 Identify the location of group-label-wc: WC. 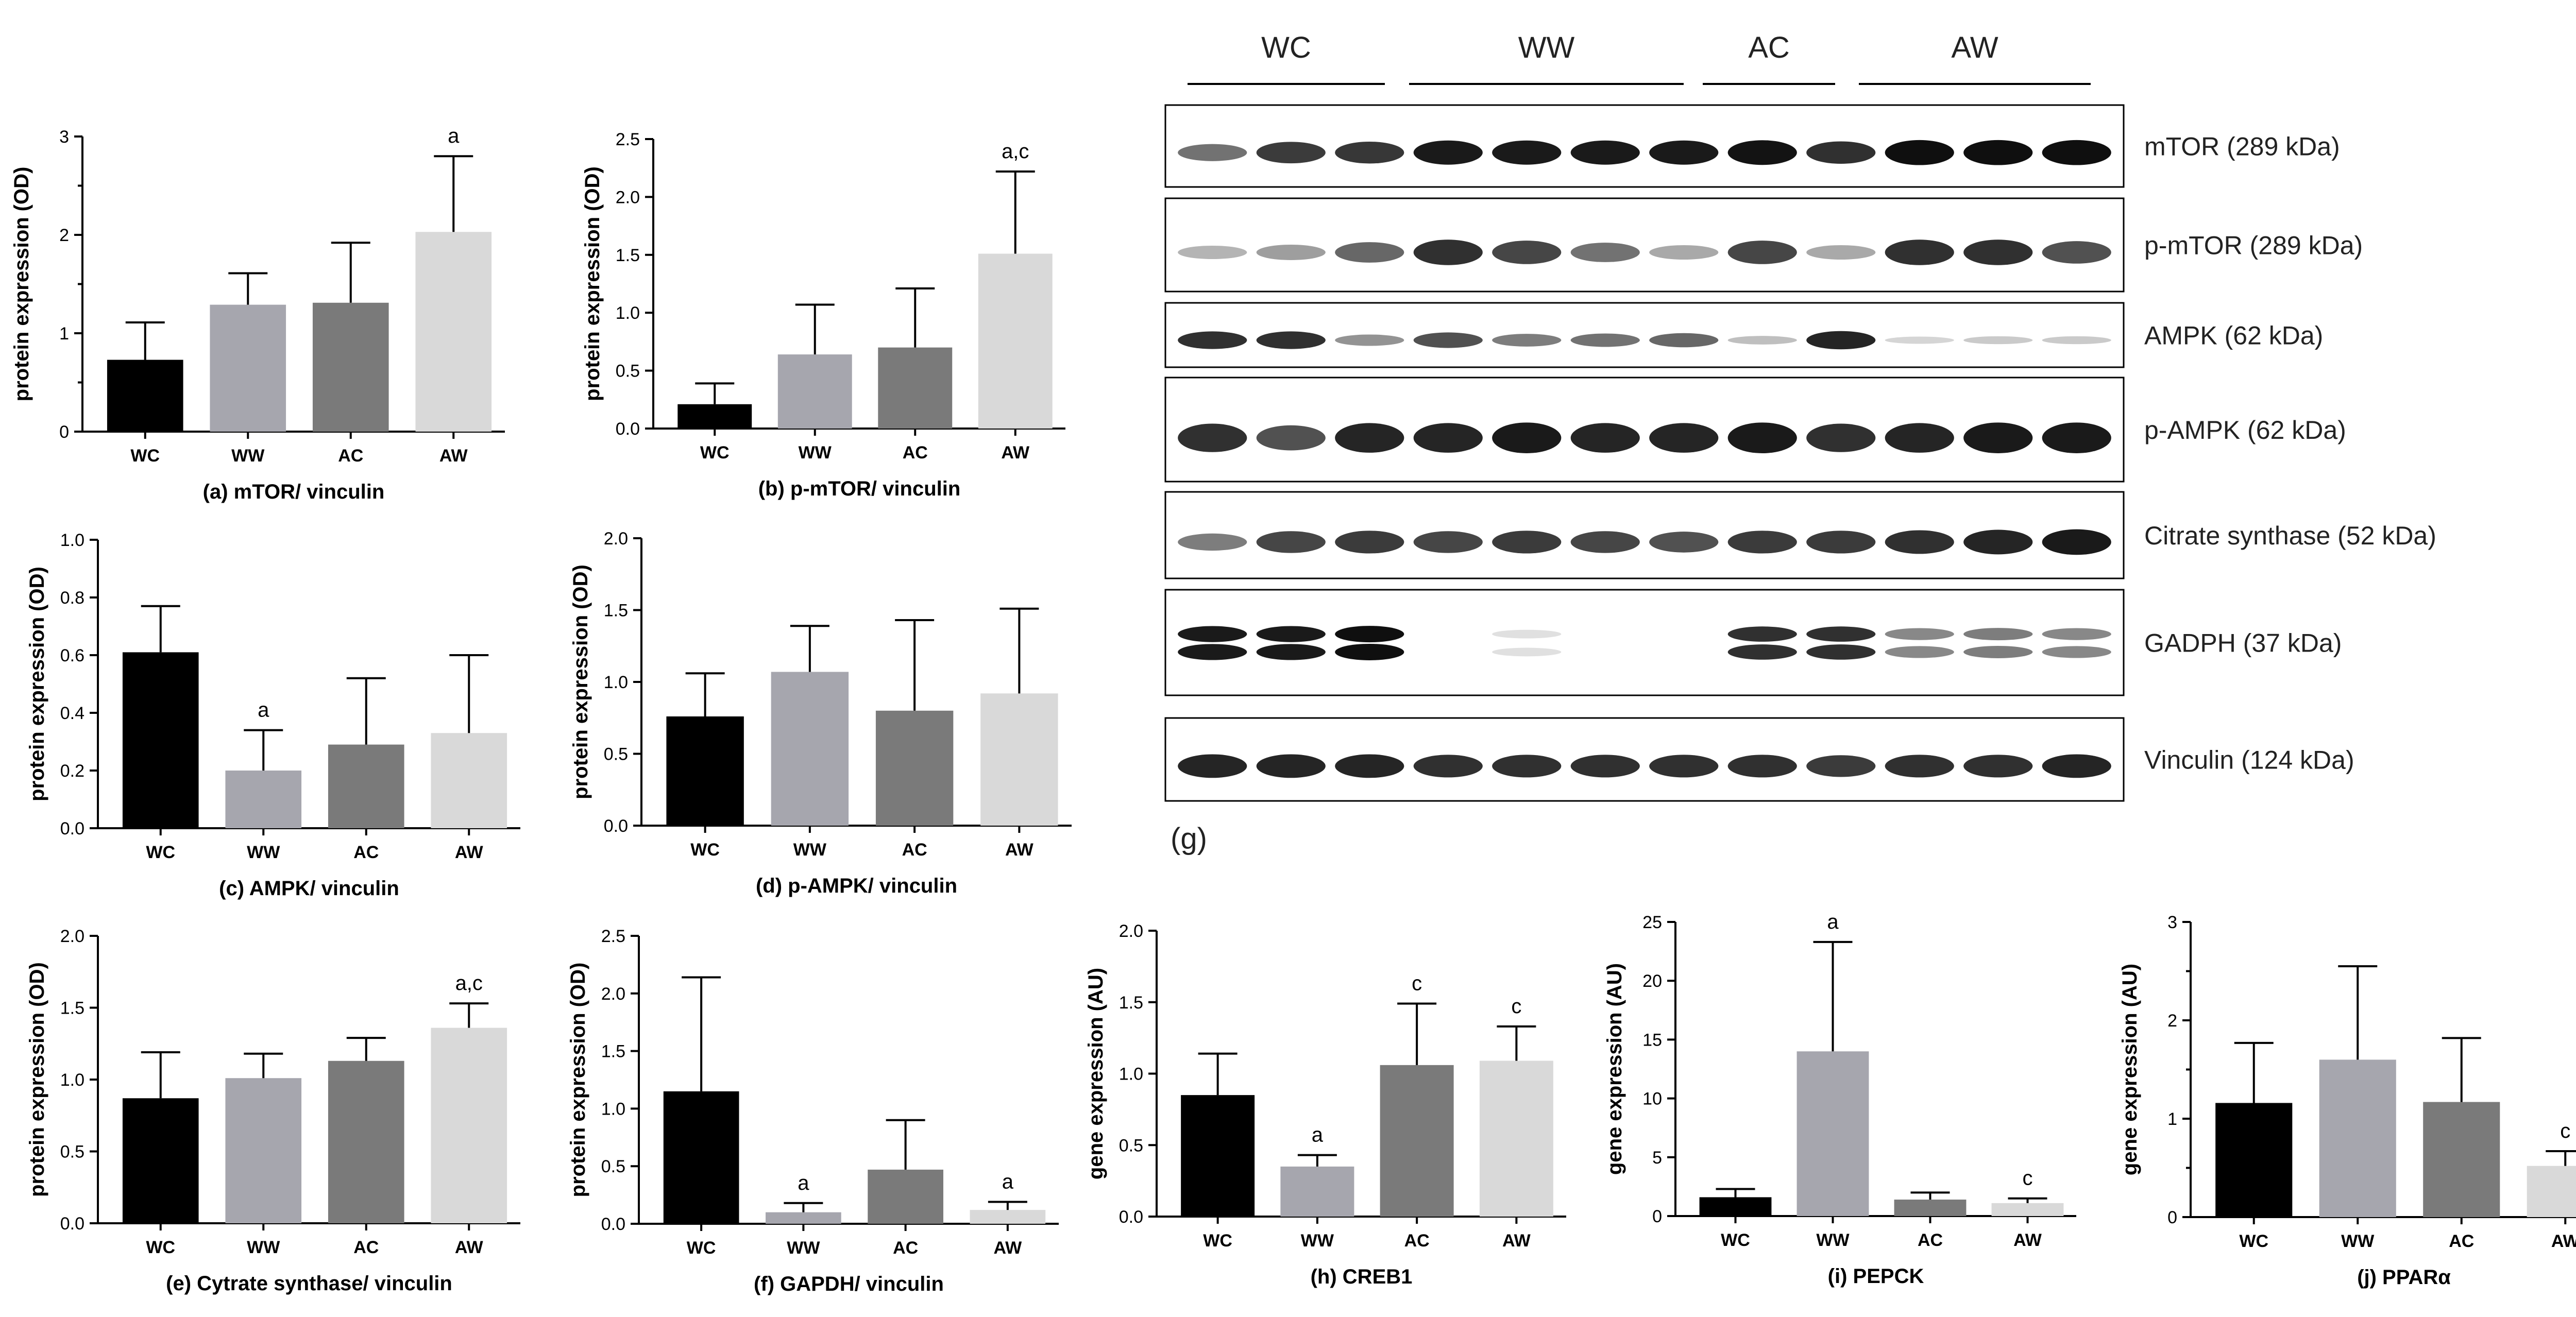
(1286, 48).